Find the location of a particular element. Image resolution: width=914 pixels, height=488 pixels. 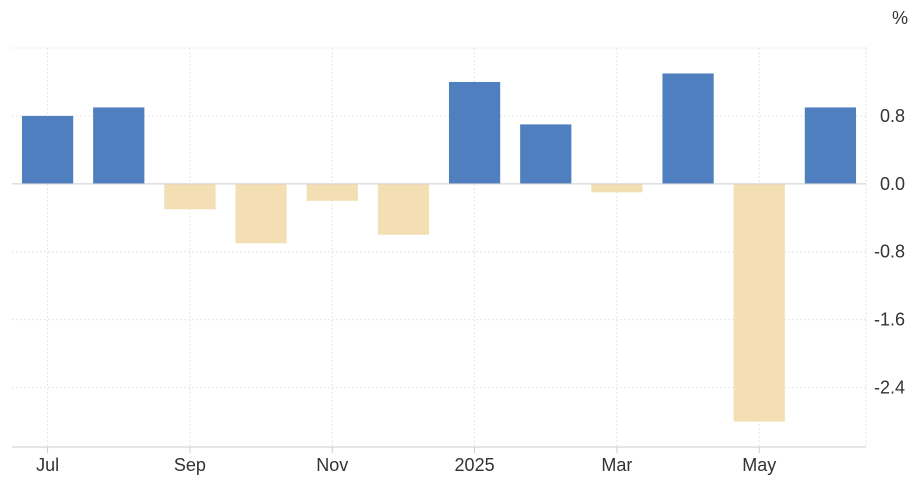

y-axis-unit-label: % is located at coordinates (900, 18).